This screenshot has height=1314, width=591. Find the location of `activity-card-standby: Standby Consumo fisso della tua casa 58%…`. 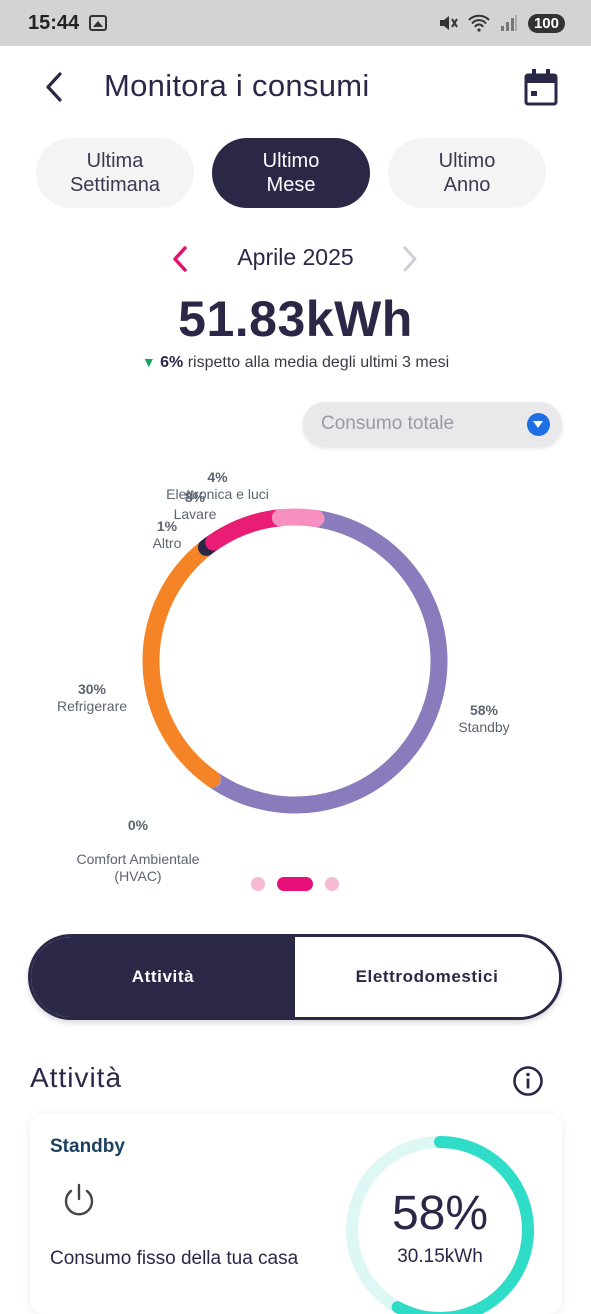

activity-card-standby: Standby Consumo fisso della tua casa 58%… is located at coordinates (296, 1214).